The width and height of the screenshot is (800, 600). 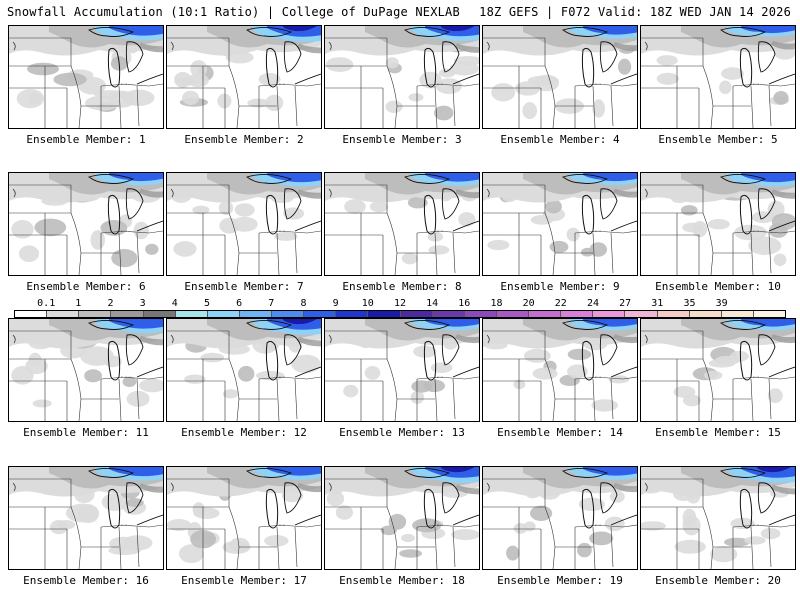 What do you see at coordinates (86, 580) in the screenshot?
I see `ensemble-member-label: Ensemble Member: 16` at bounding box center [86, 580].